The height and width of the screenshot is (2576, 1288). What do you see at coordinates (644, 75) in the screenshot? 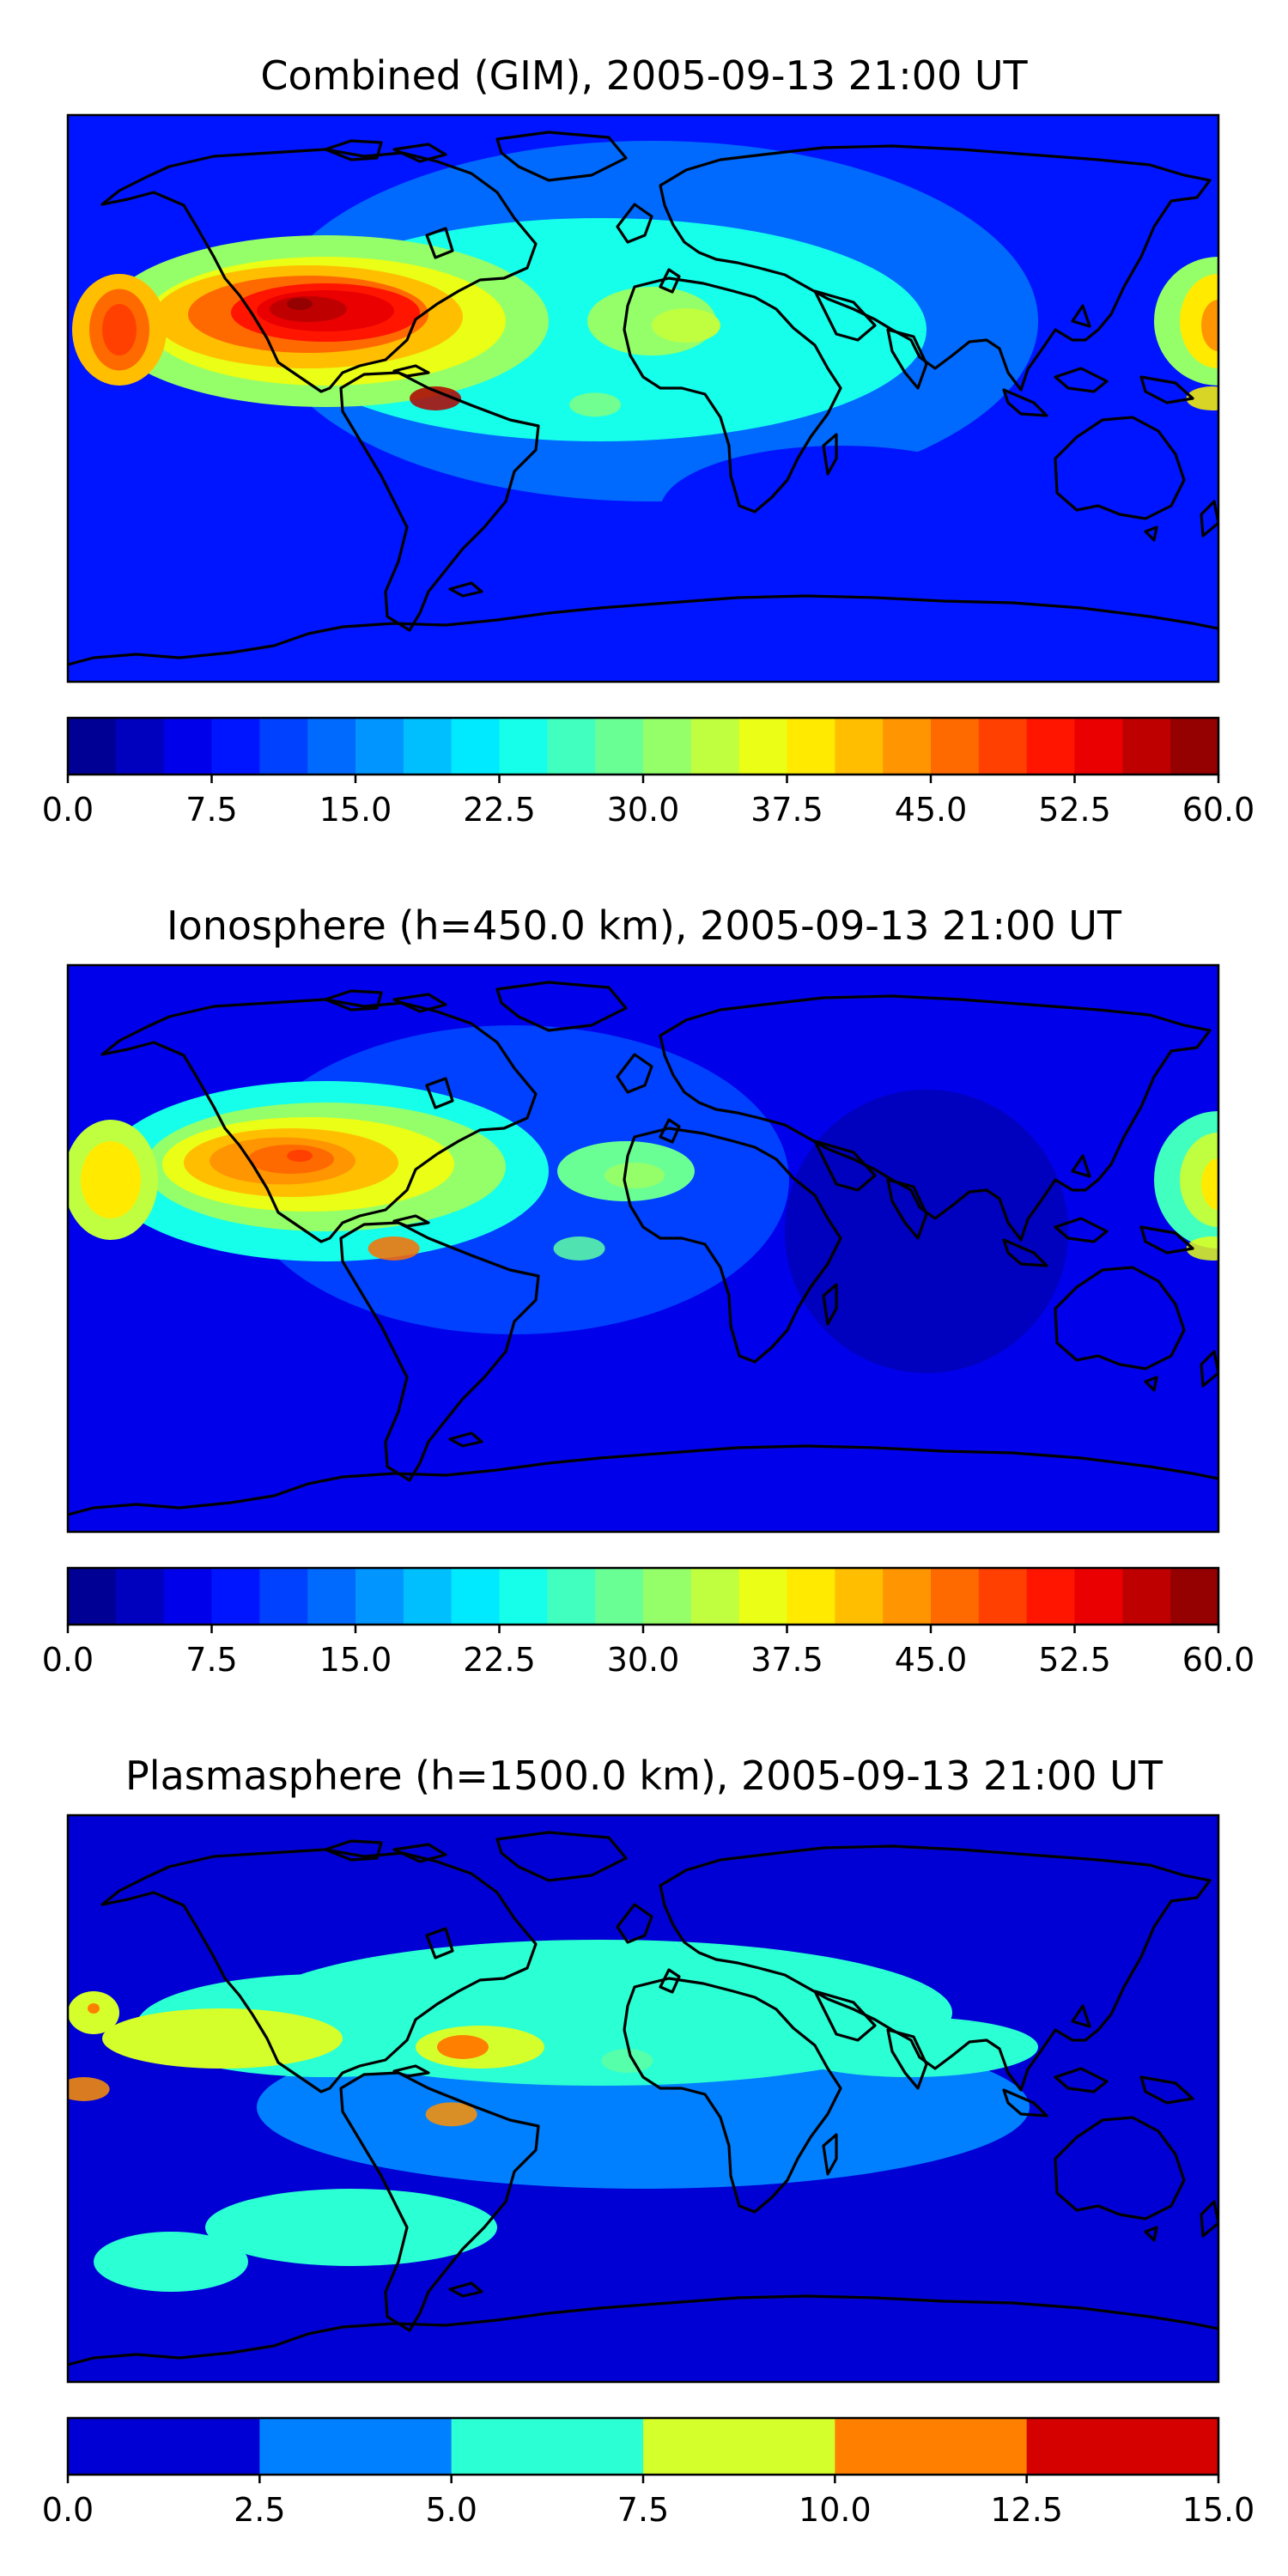
I see `panel-title: Combined (GIM), 2005-09-13 21:00 UT` at bounding box center [644, 75].